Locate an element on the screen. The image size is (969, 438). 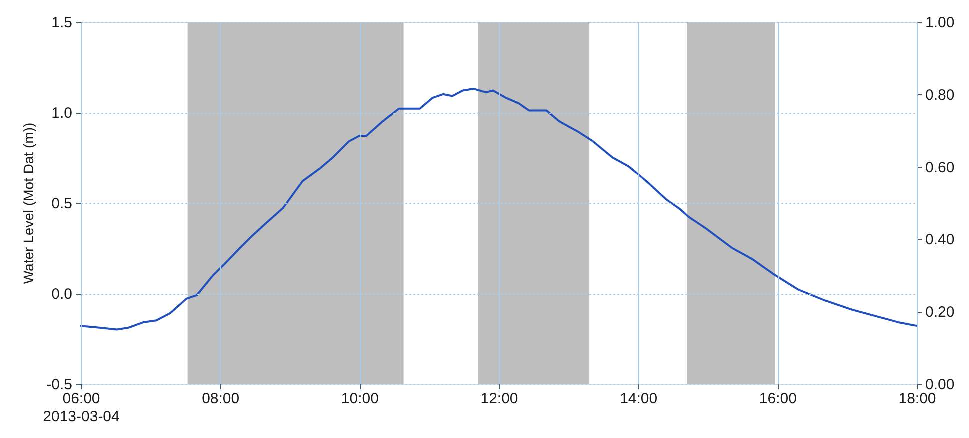
x-tick-label: 10:00 is located at coordinates (360, 399).